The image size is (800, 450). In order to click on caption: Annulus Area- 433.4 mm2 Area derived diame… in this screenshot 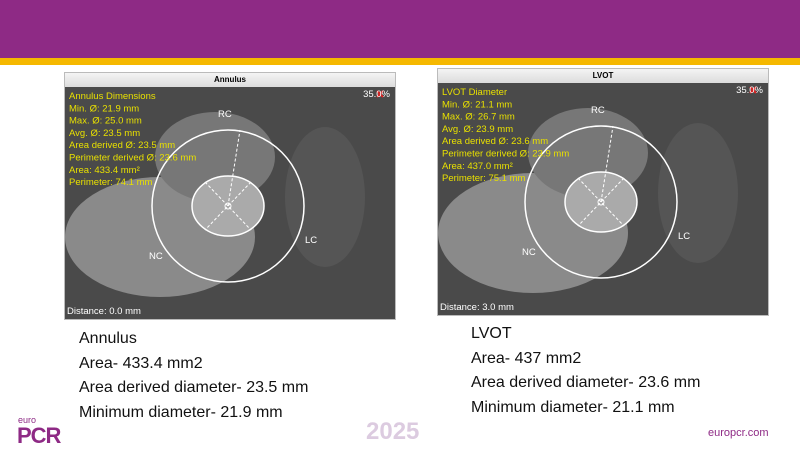, I will do `click(193, 376)`.